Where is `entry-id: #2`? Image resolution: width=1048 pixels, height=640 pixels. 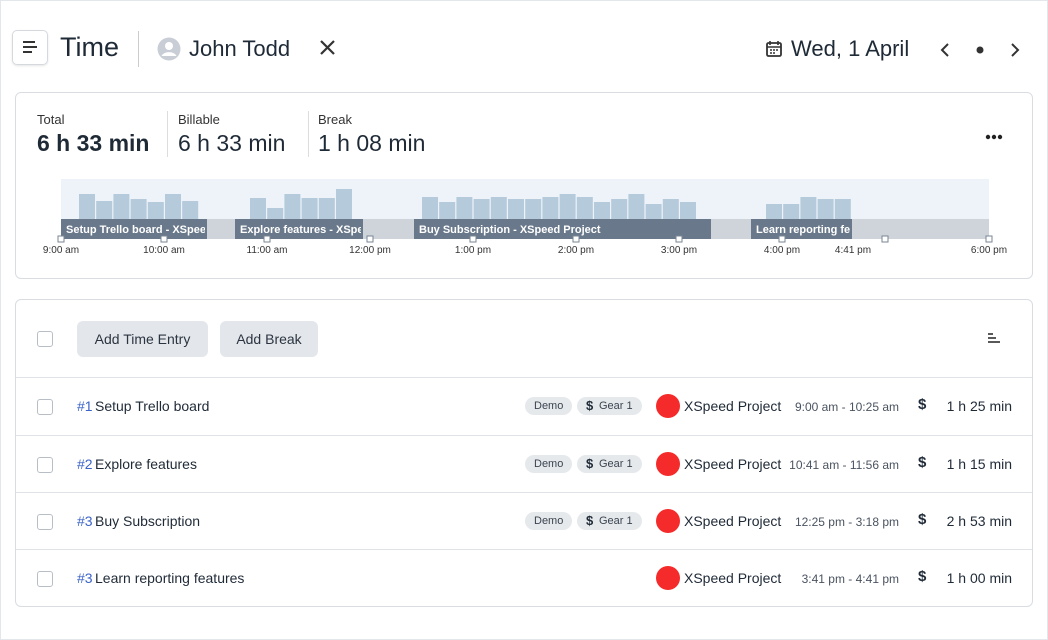 entry-id: #2 is located at coordinates (85, 464).